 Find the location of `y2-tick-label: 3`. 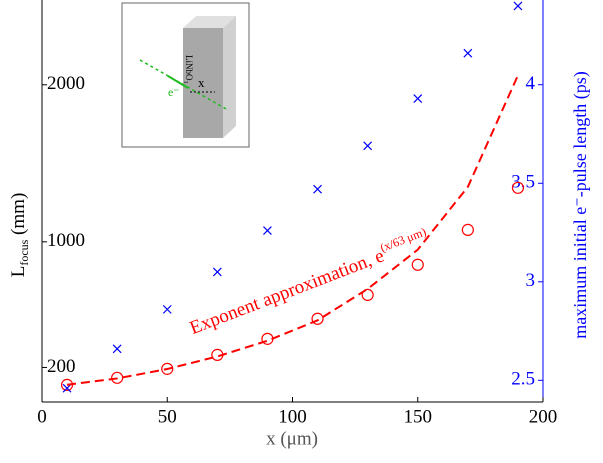

y2-tick-label: 3 is located at coordinates (531, 280).